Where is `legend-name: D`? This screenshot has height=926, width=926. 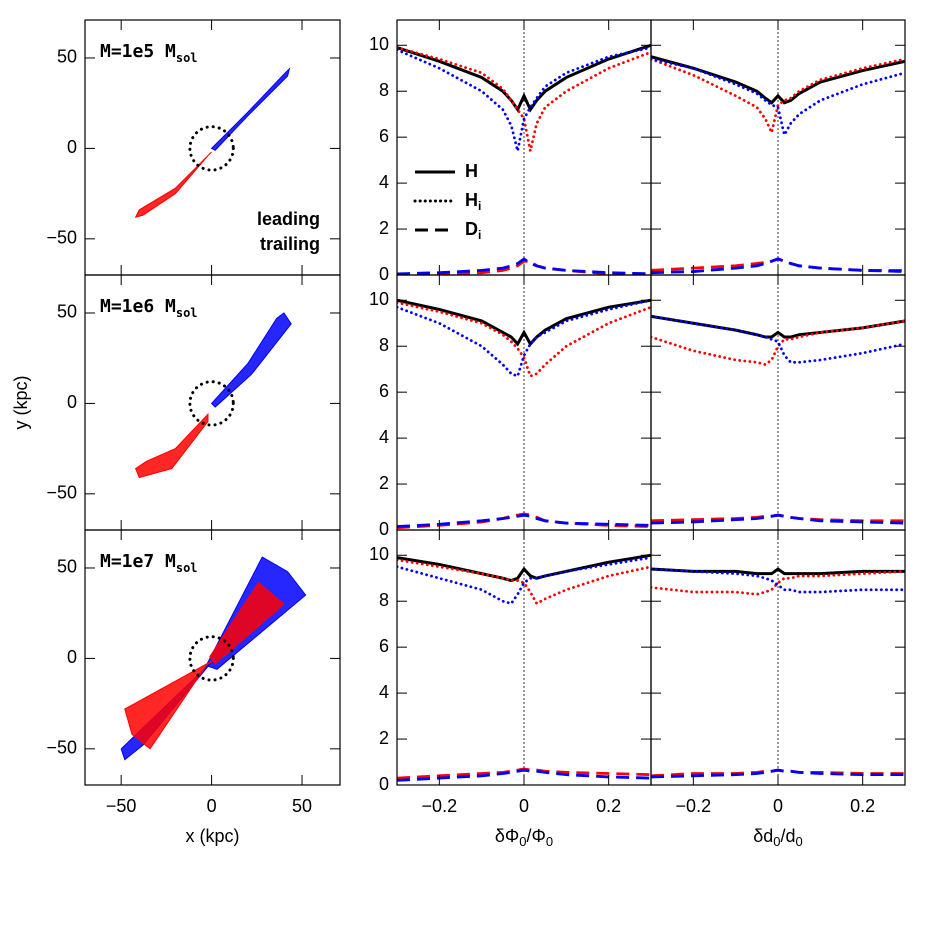 legend-name: D is located at coordinates (471, 229).